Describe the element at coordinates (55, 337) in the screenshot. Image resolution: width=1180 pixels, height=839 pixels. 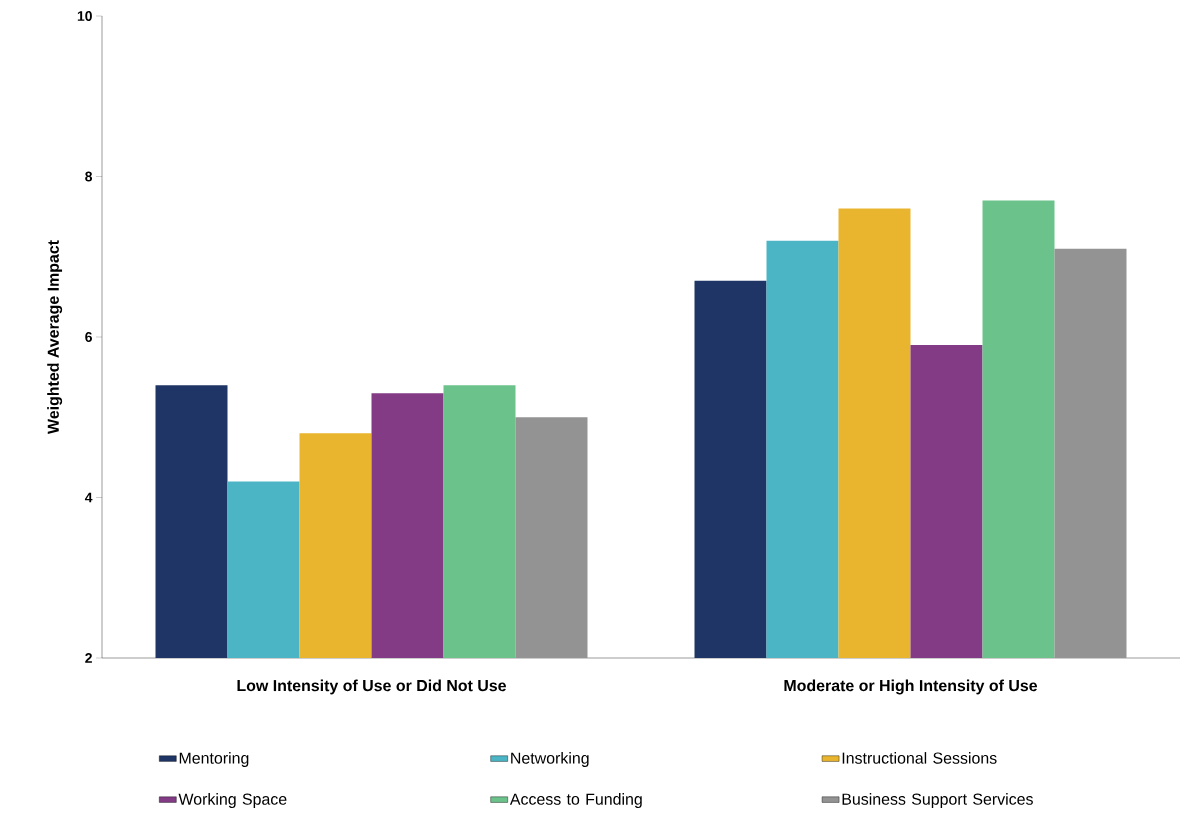
I see `y-axis-title: Weighted Average Impact` at that location.